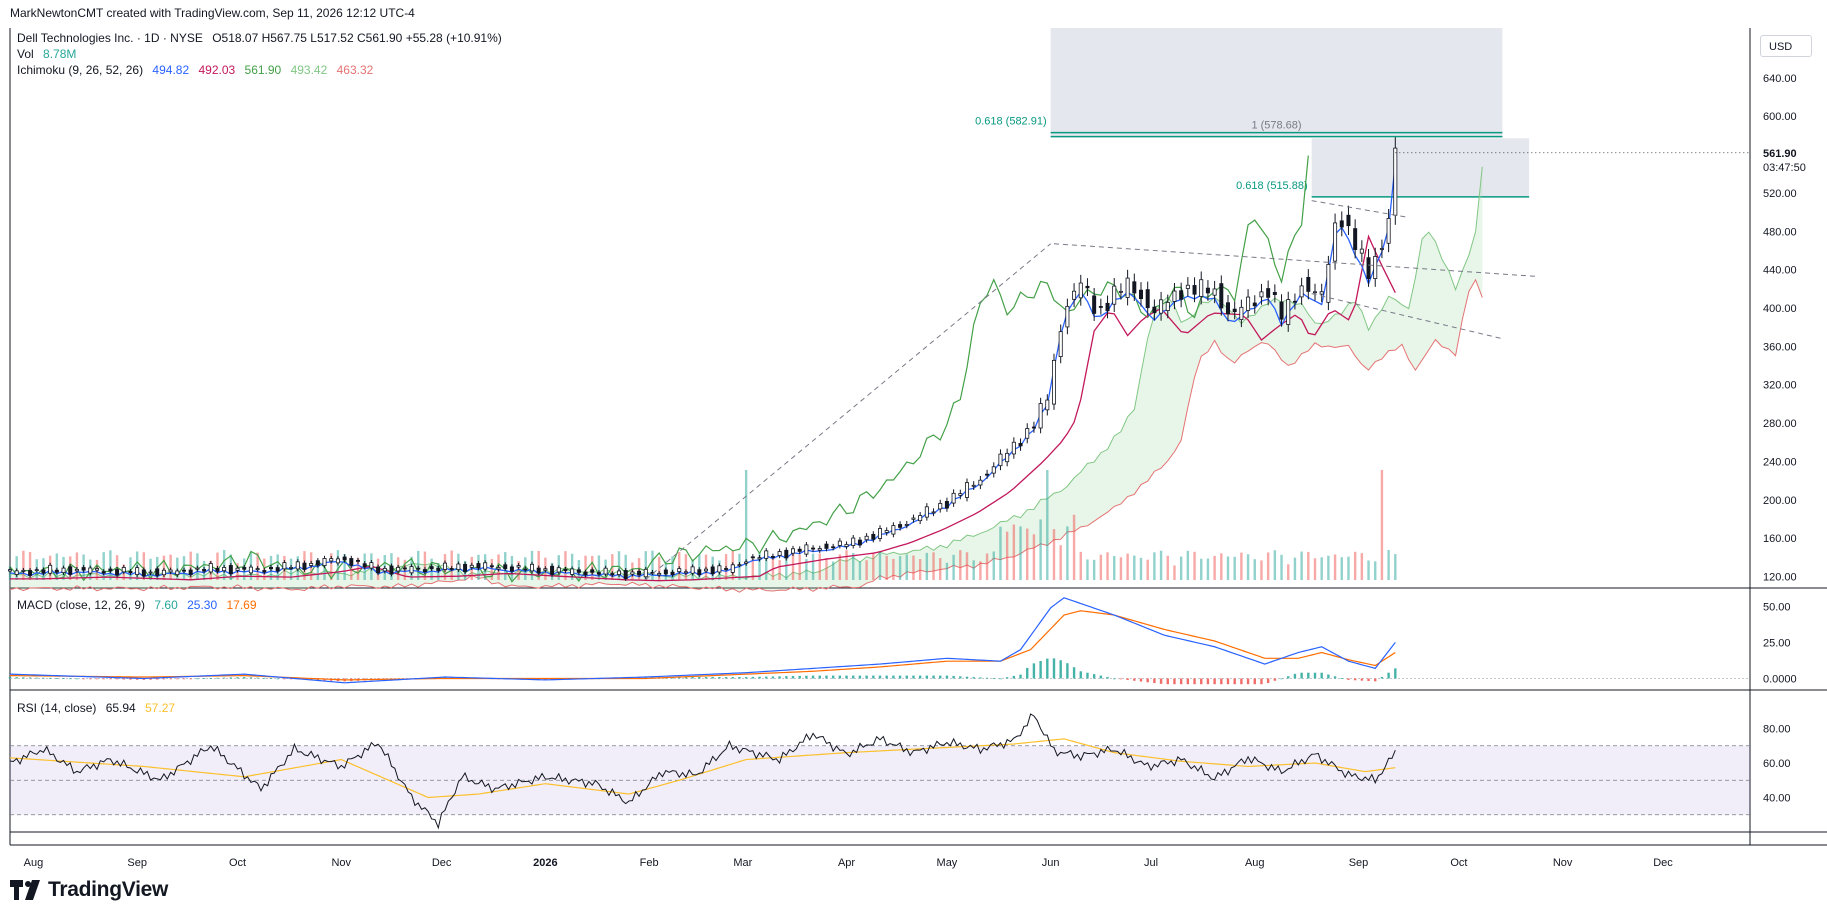 Image resolution: width=1827 pixels, height=920 pixels. I want to click on legend-volume: Vol 8.78M, so click(49, 54).